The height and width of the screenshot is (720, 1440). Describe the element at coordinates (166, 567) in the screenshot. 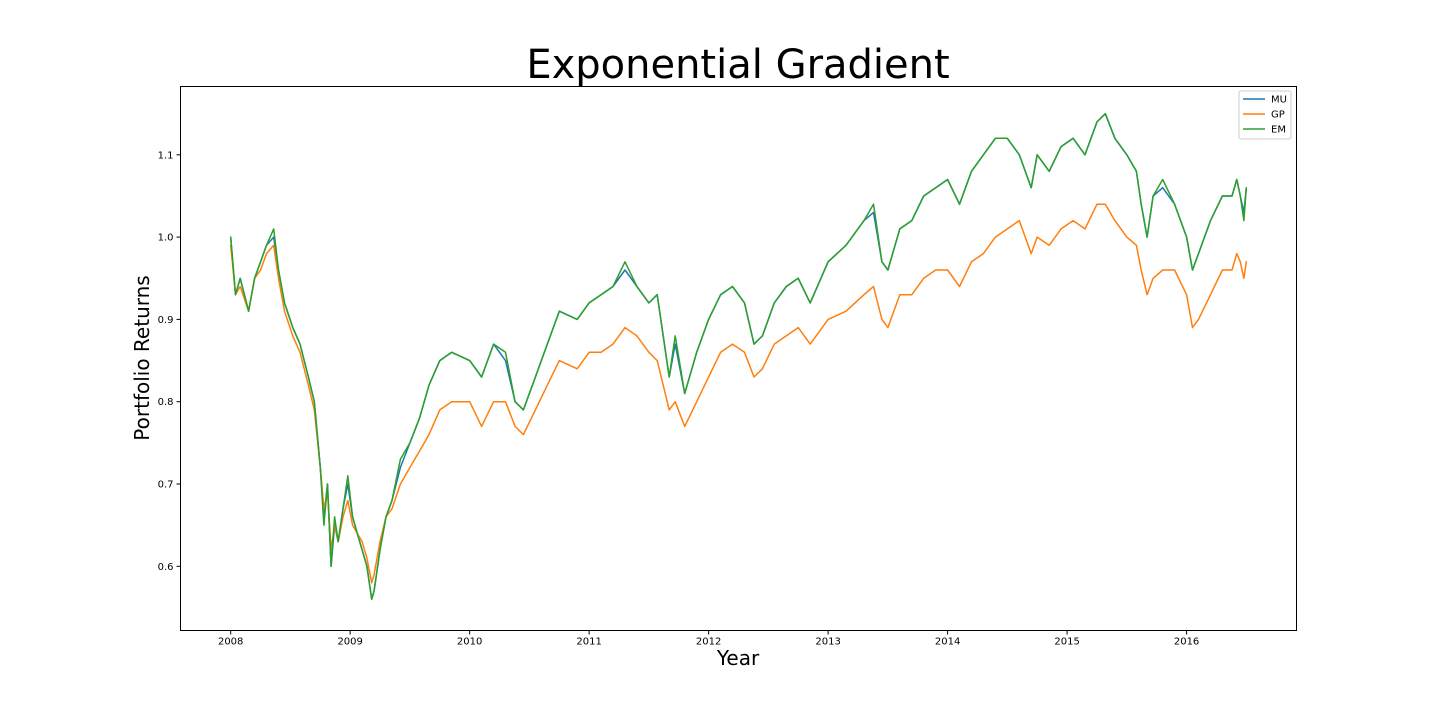

I see `y-tick-label: 0.6` at that location.